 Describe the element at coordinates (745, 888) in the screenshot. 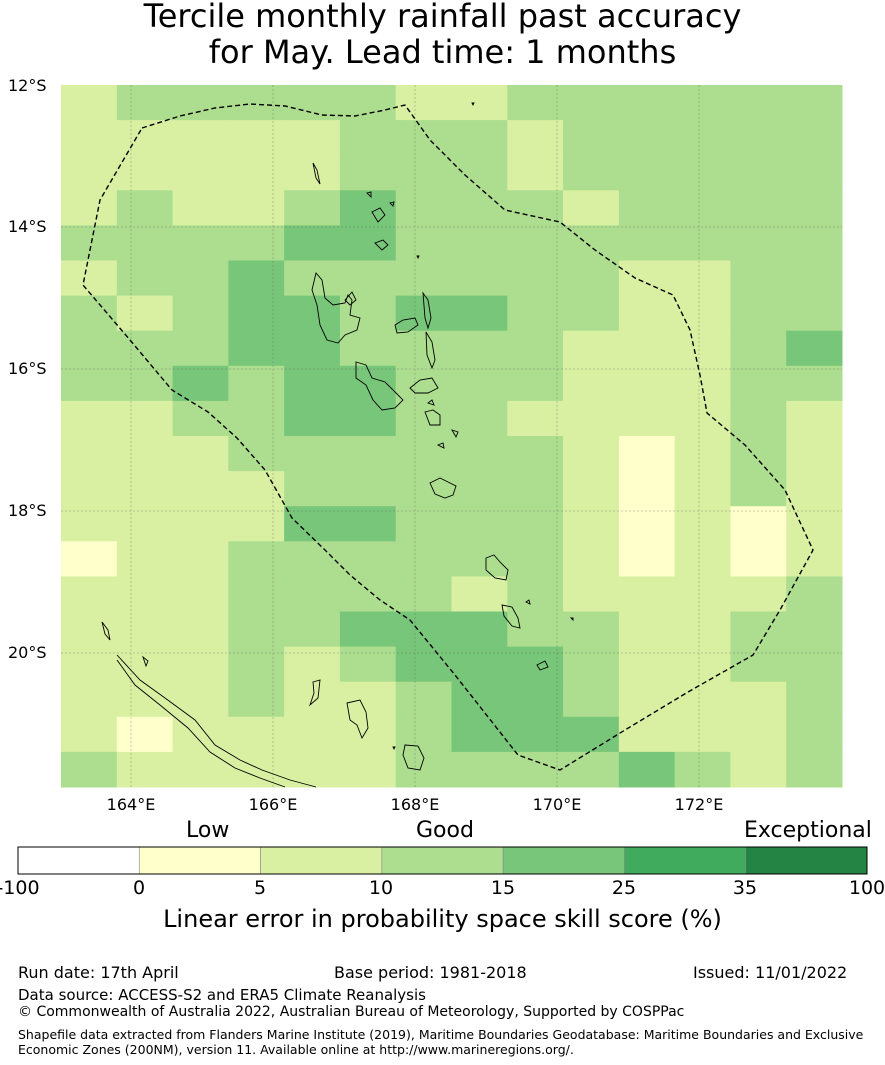

I see `cb-tick-35: 35` at that location.